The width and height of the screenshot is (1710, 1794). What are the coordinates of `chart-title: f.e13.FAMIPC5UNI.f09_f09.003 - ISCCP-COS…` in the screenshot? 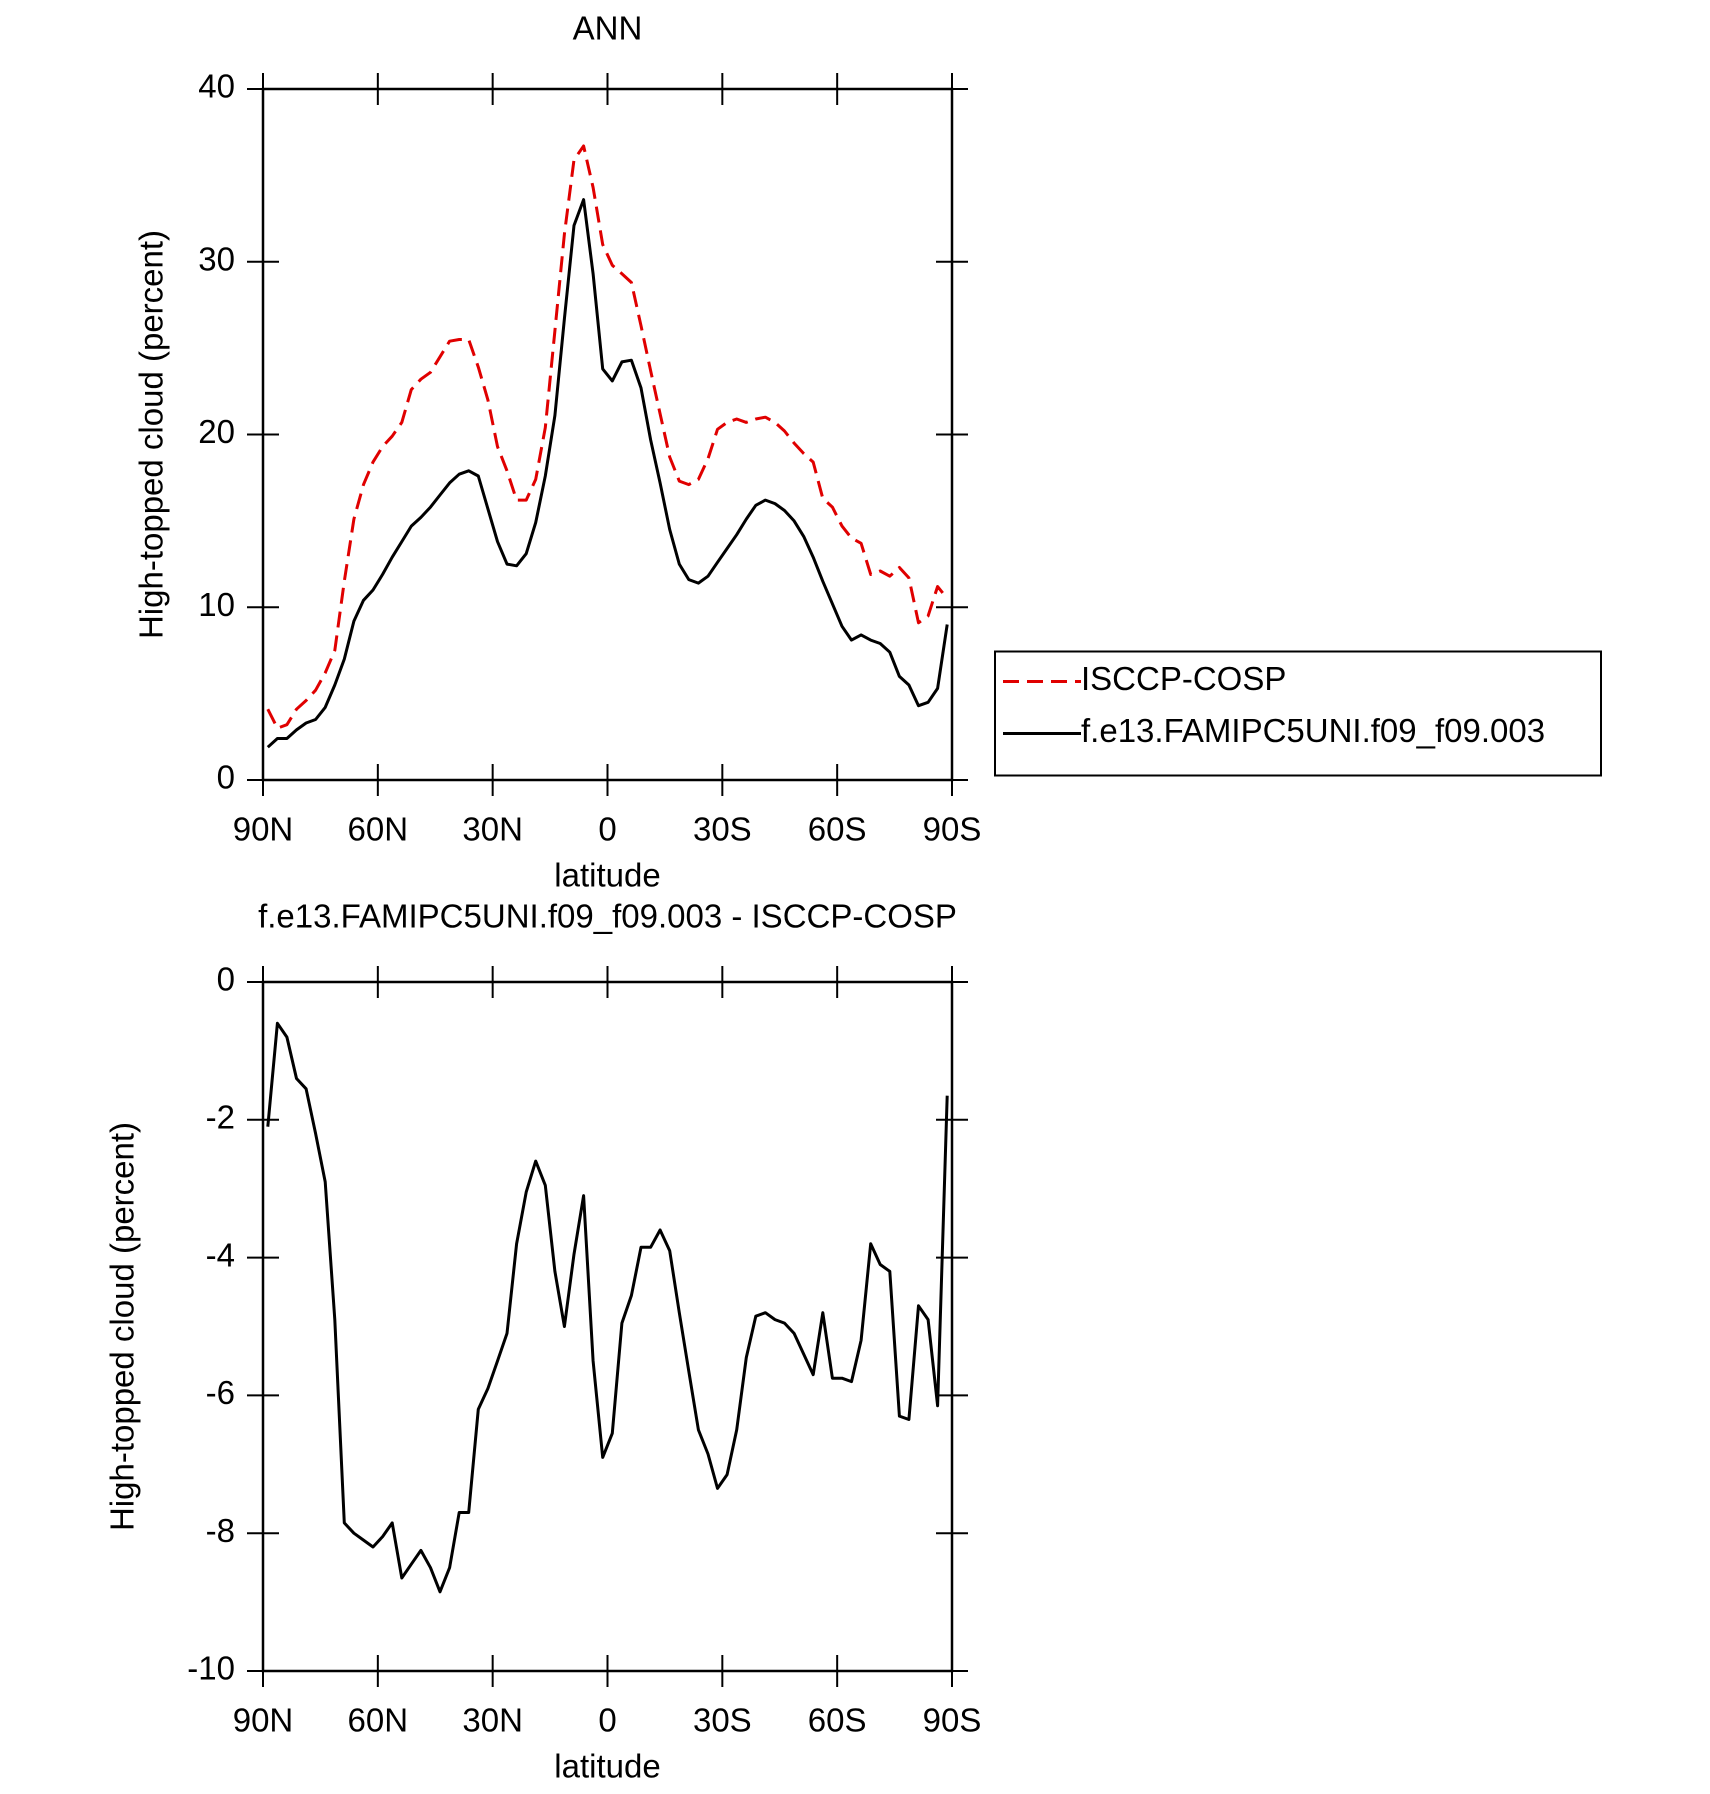 It's located at (607, 916).